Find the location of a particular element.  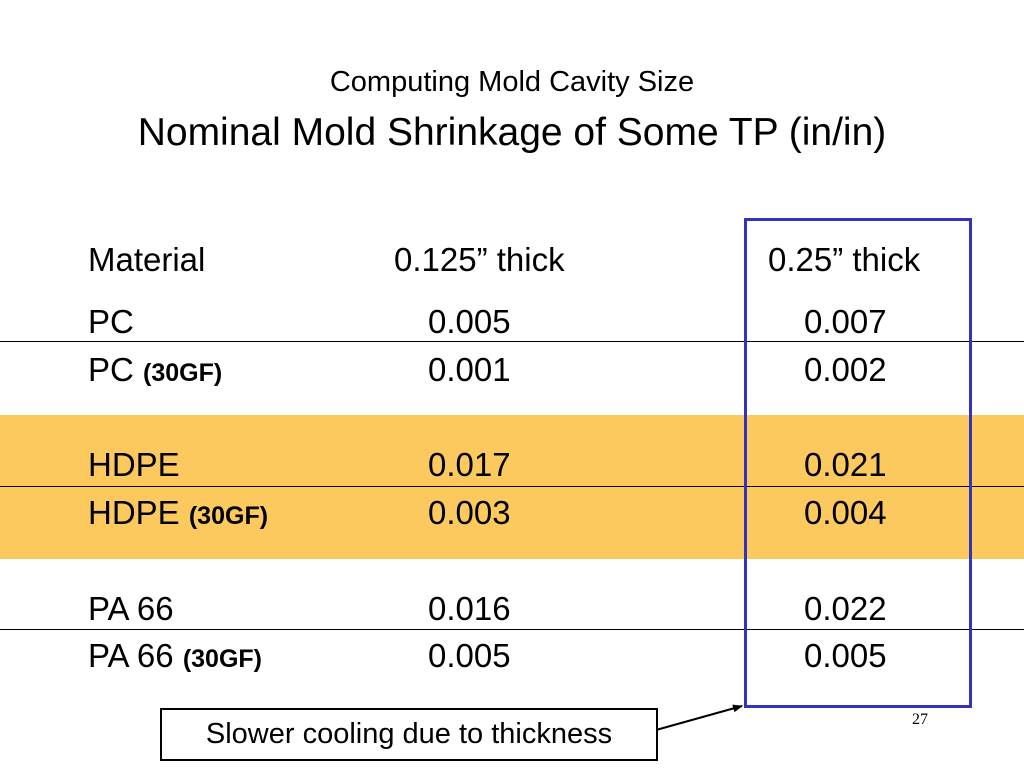

table-row-material: HDPE is located at coordinates (134, 464).